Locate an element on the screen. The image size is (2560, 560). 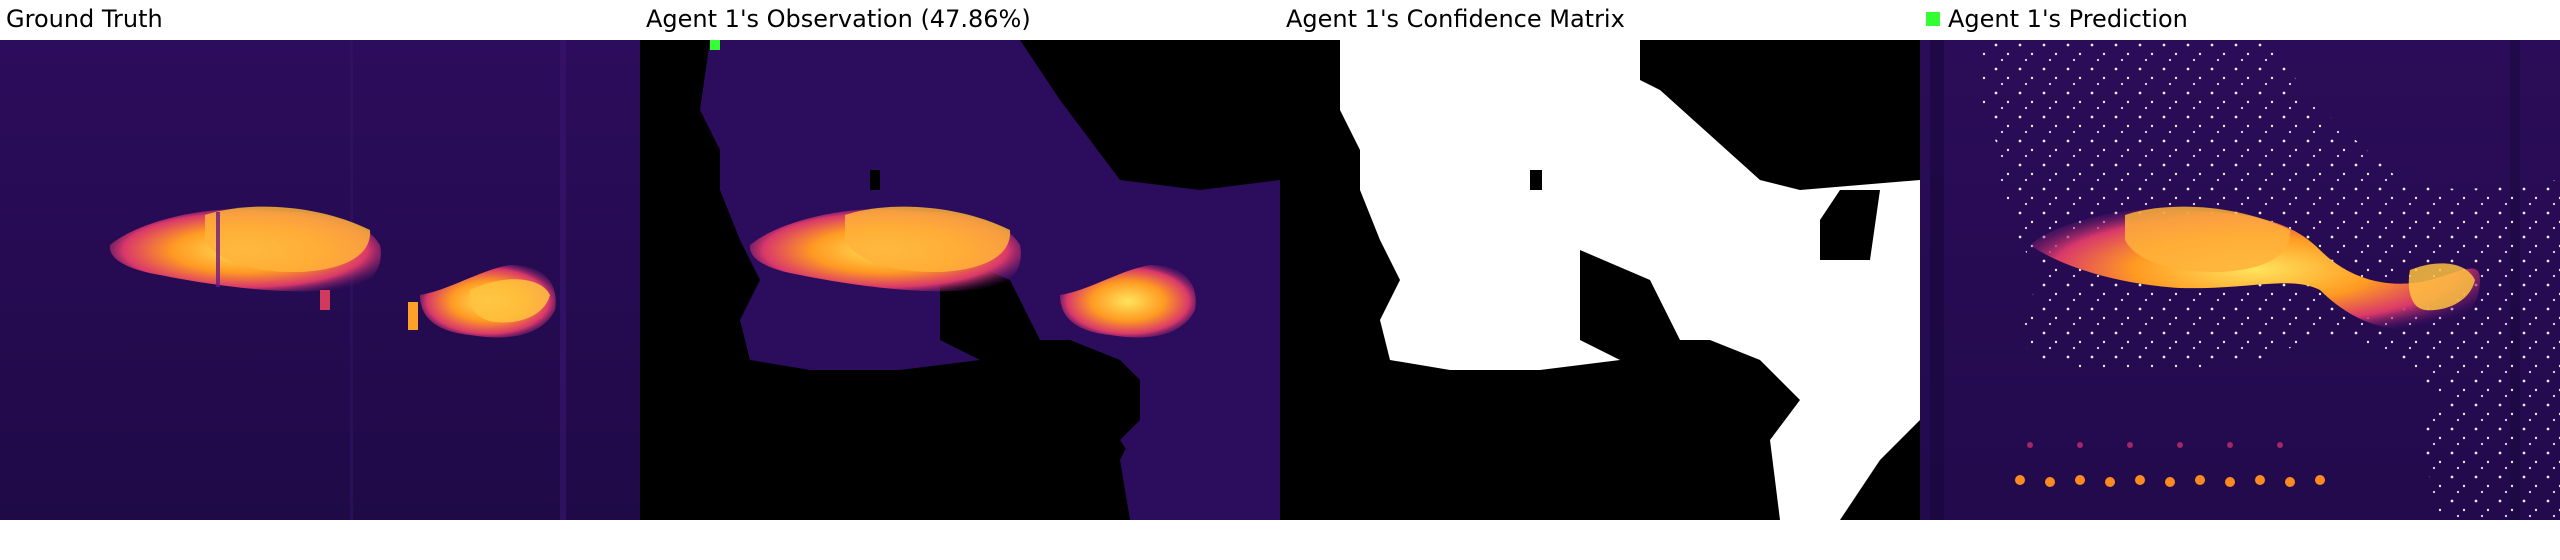
ground-truth-title: Ground Truth is located at coordinates (84, 19).